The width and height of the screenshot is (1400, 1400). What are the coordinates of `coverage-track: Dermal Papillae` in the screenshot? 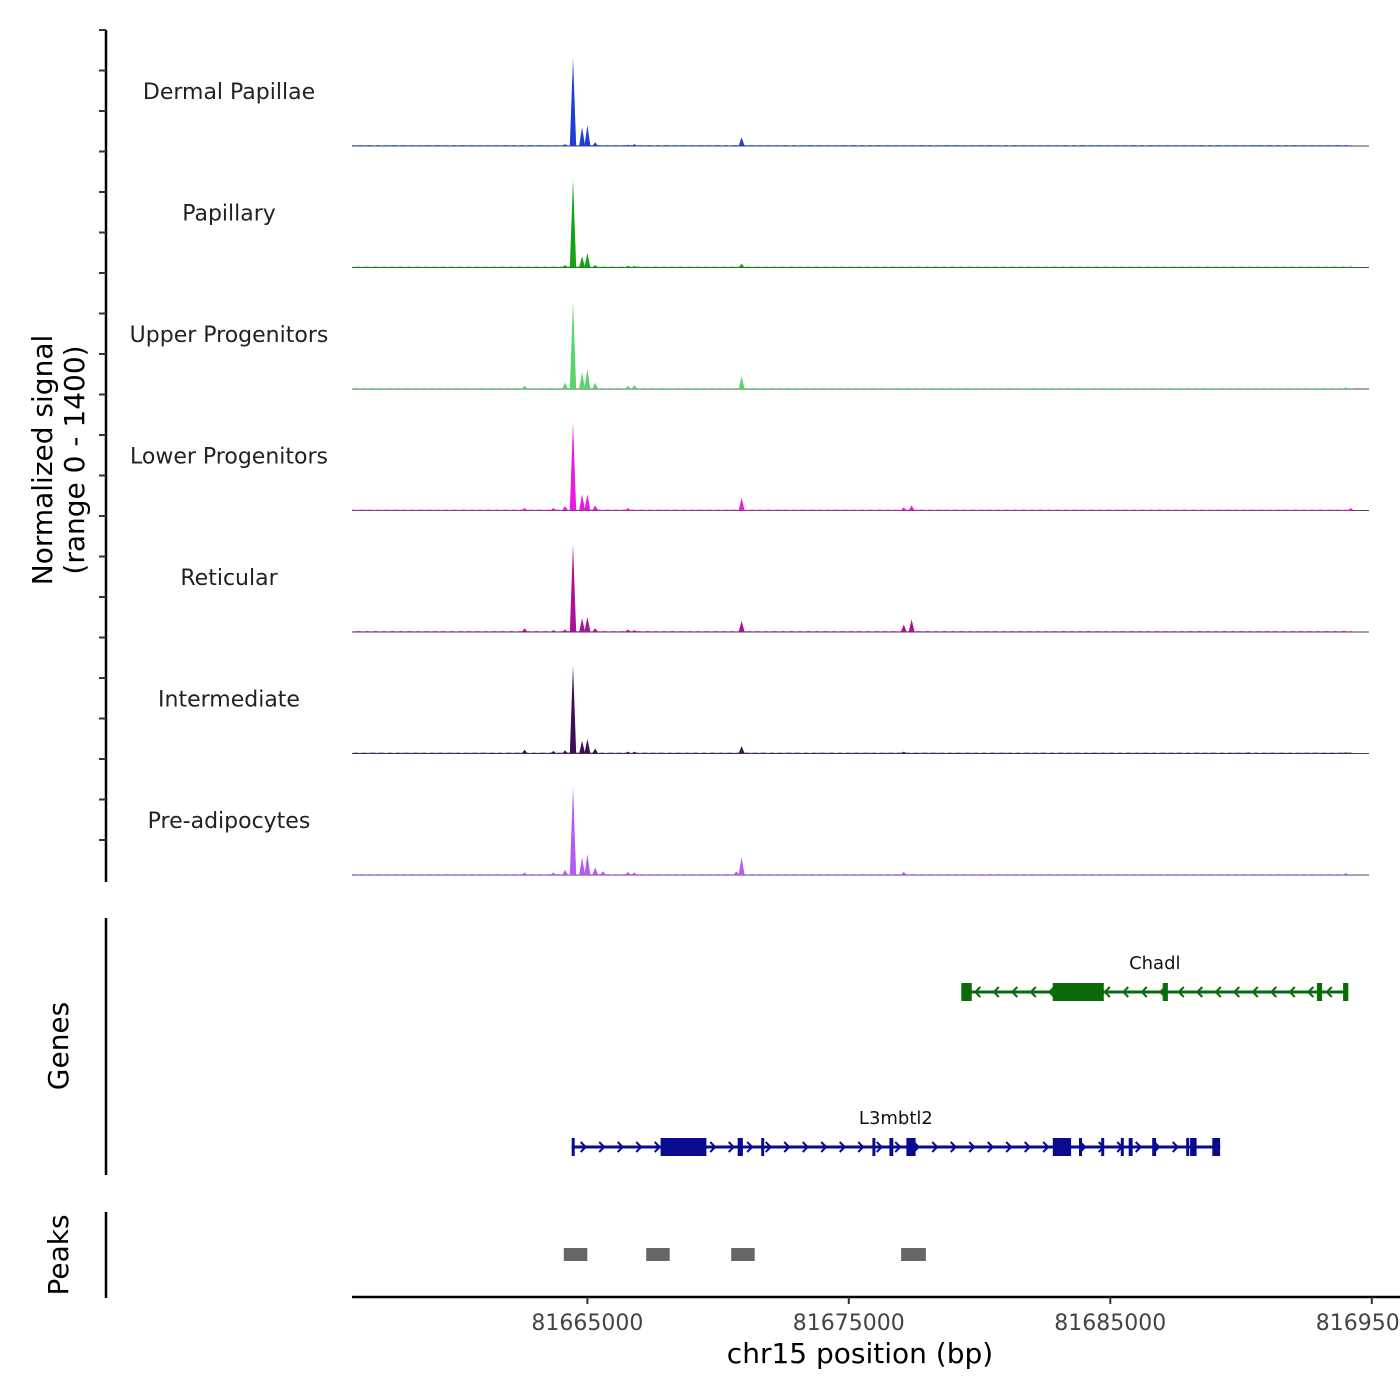 It's located at (756, 102).